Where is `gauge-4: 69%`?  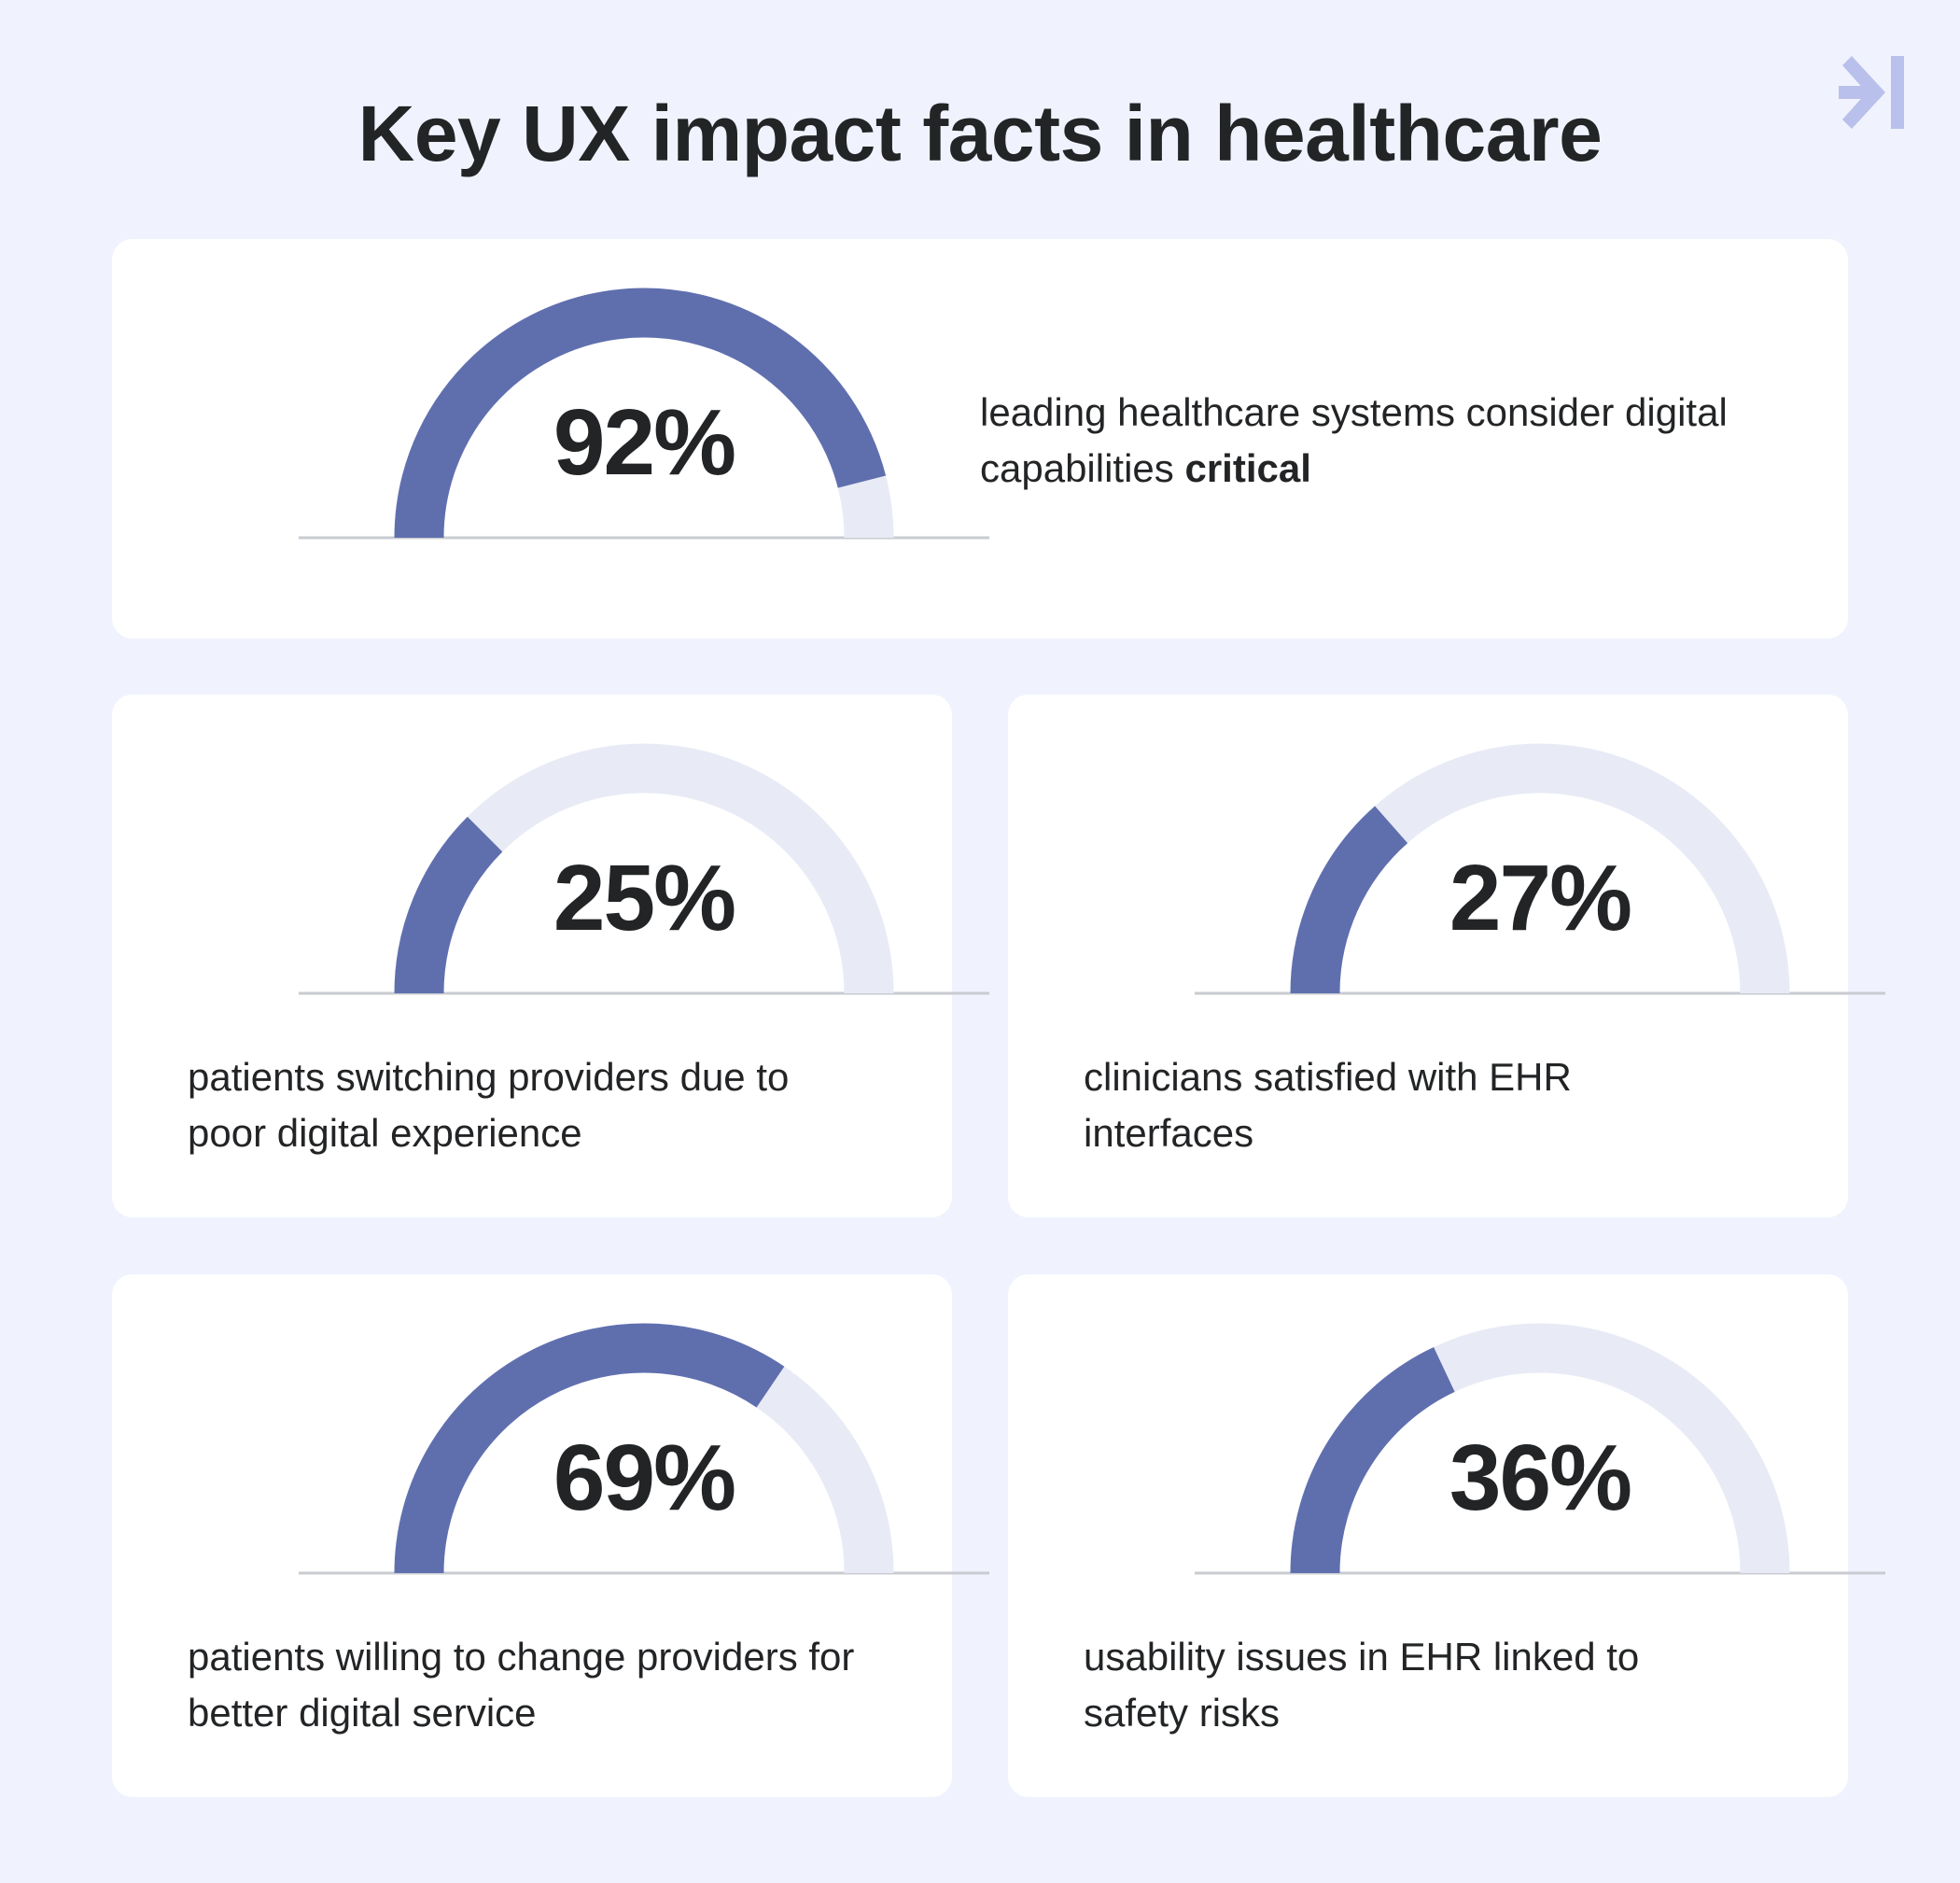 gauge-4: 69% is located at coordinates (644, 1449).